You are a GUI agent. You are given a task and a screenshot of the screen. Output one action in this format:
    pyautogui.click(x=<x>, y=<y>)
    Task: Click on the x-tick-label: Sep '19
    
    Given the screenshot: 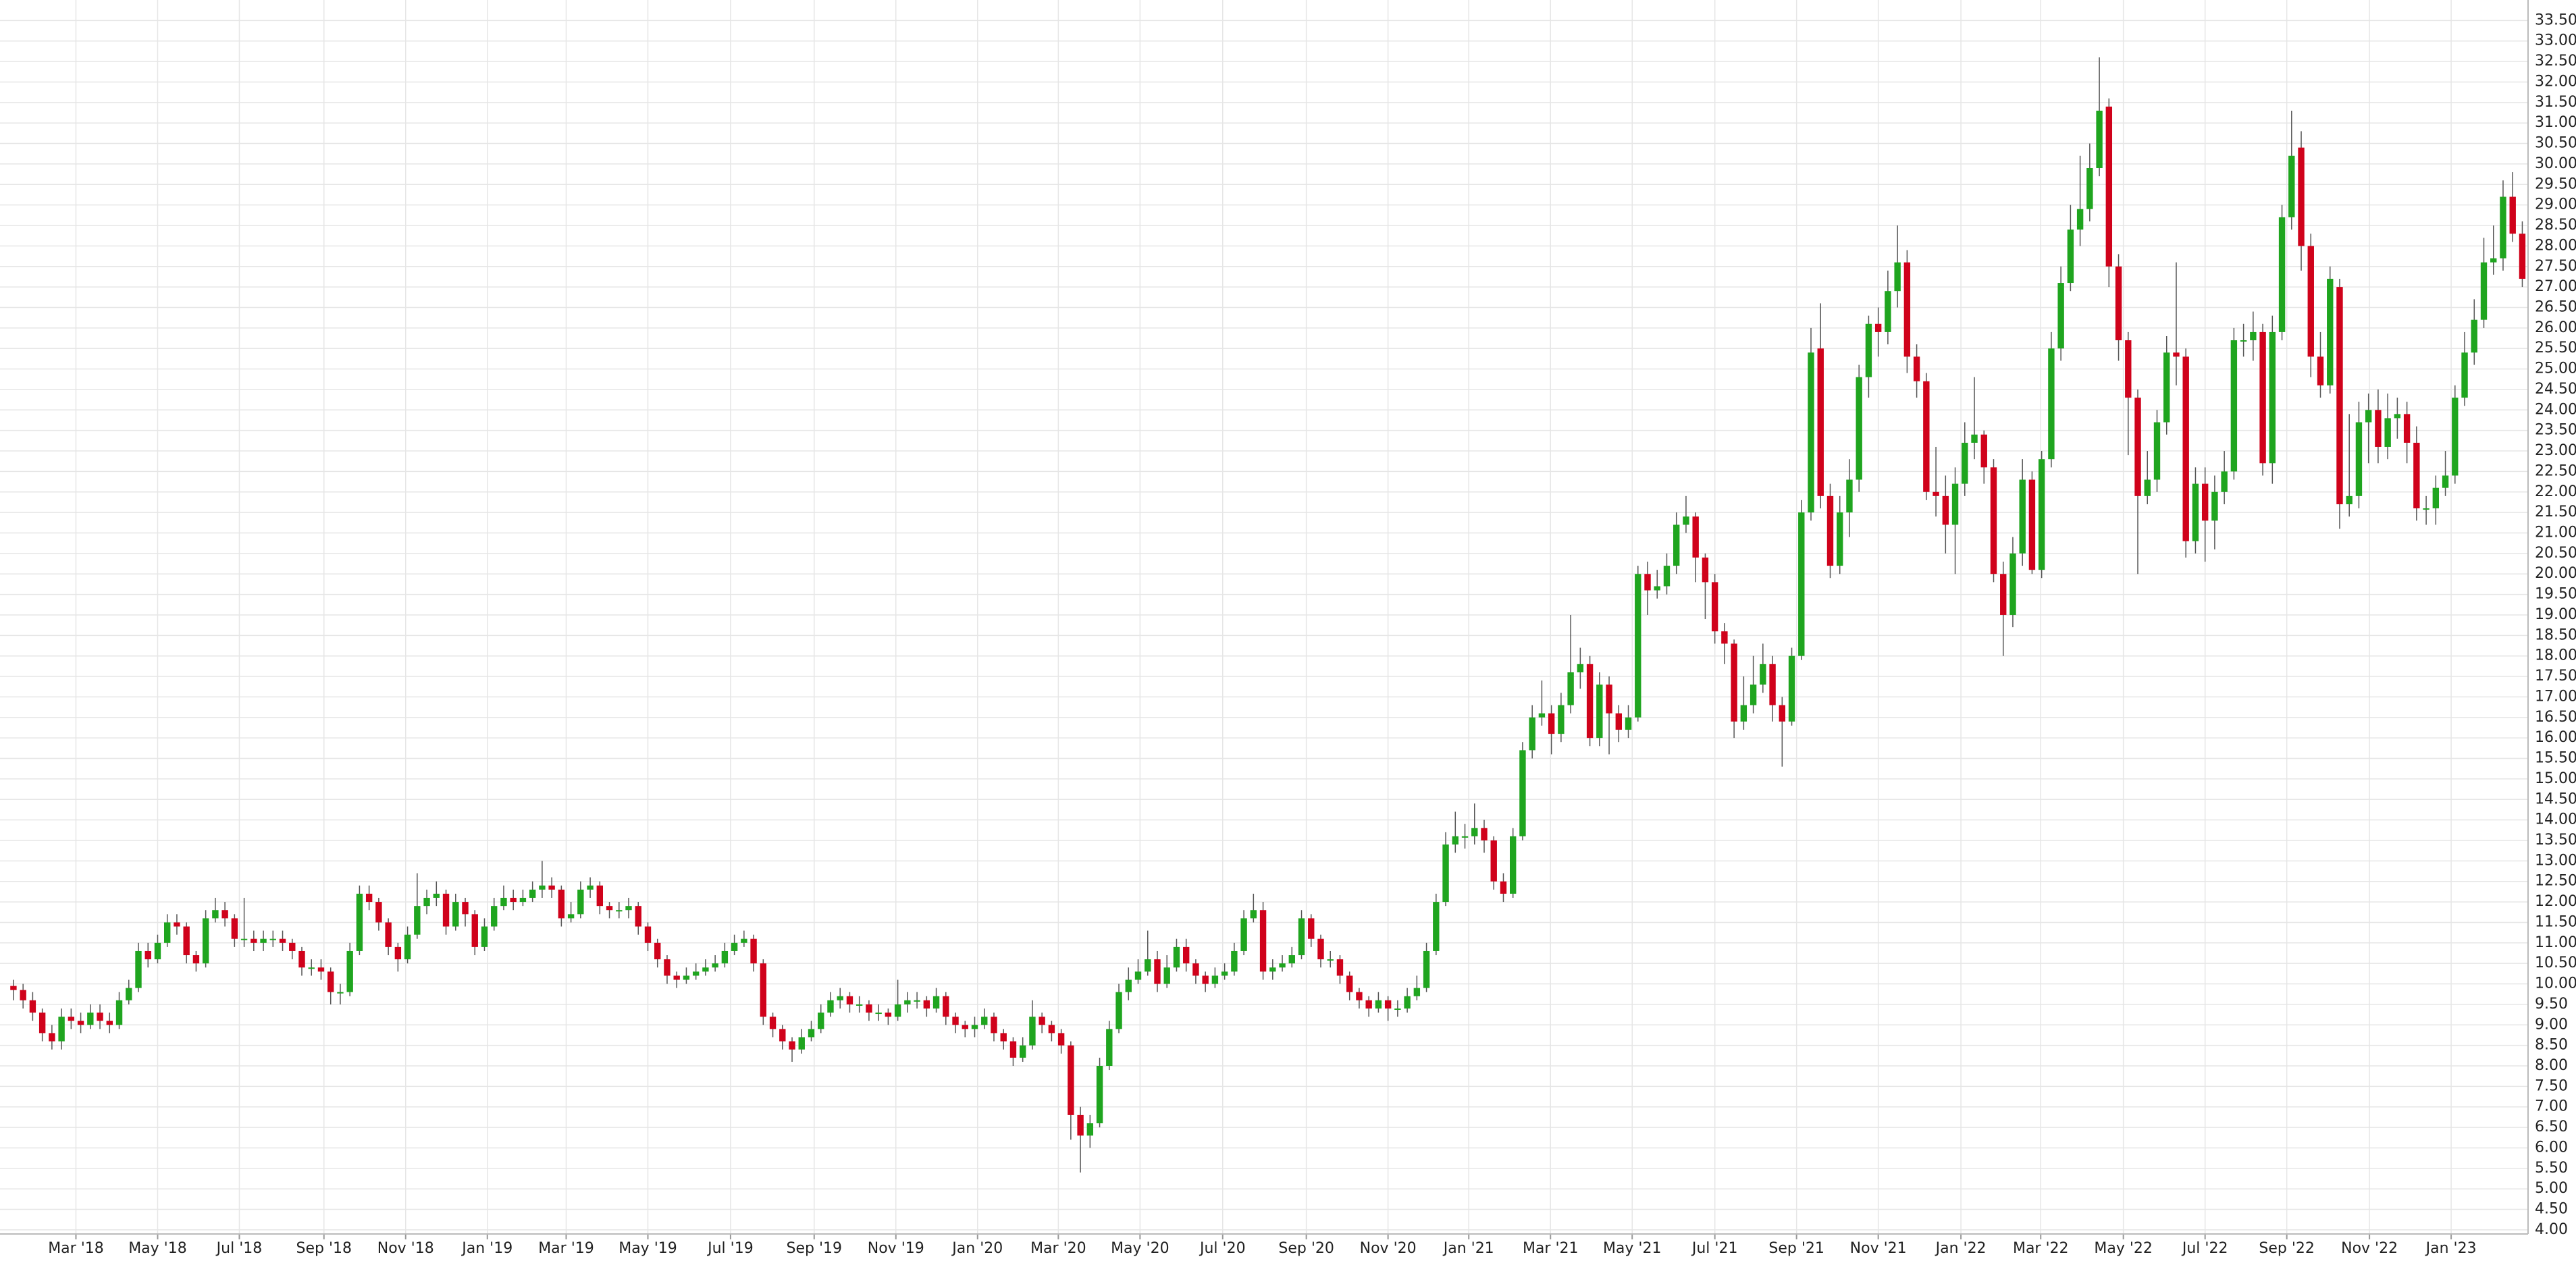 What is the action you would take?
    pyautogui.click(x=815, y=1248)
    